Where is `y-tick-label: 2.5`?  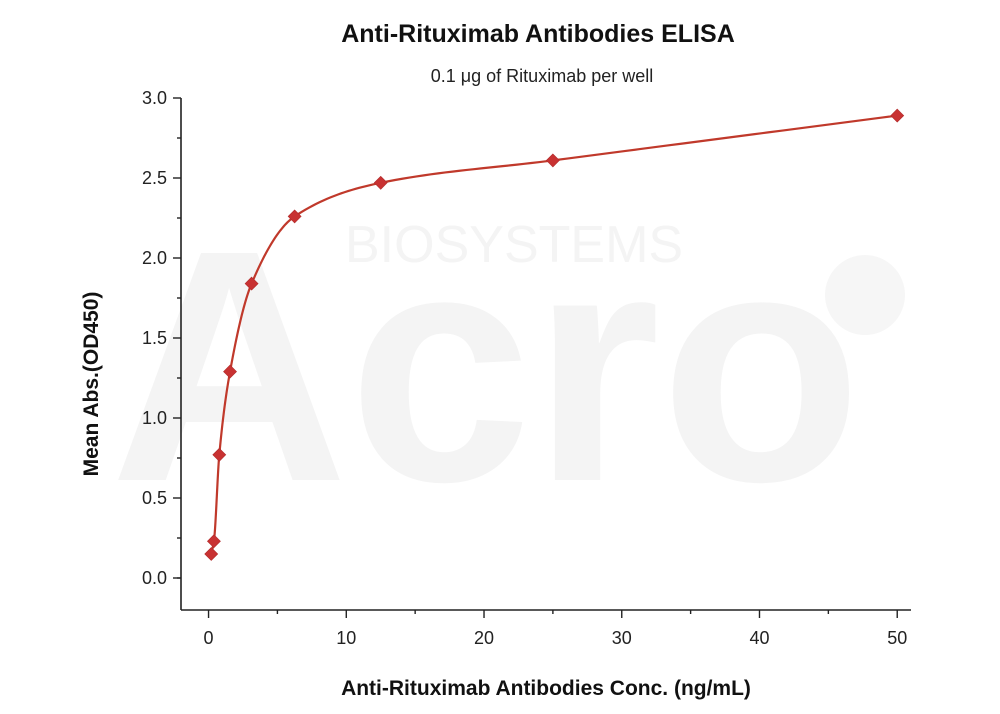
y-tick-label: 2.5 is located at coordinates (154, 178).